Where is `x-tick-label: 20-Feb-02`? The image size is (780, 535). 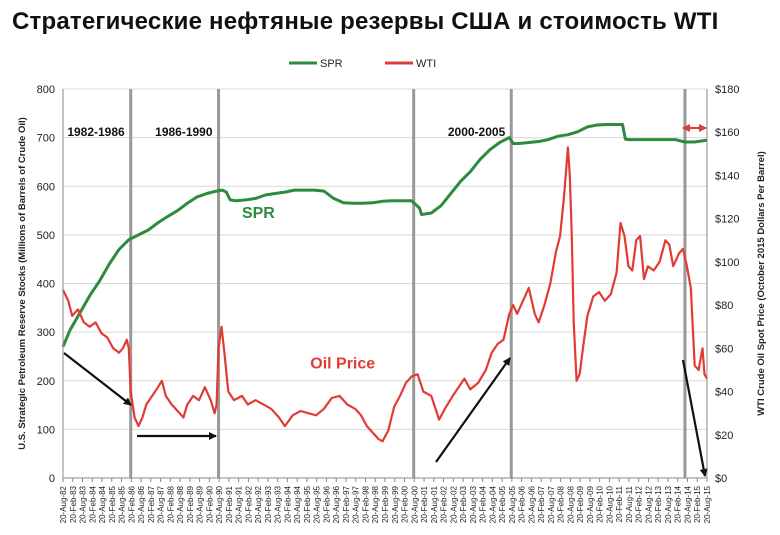
x-tick-label: 20-Feb-02 is located at coordinates (444, 503).